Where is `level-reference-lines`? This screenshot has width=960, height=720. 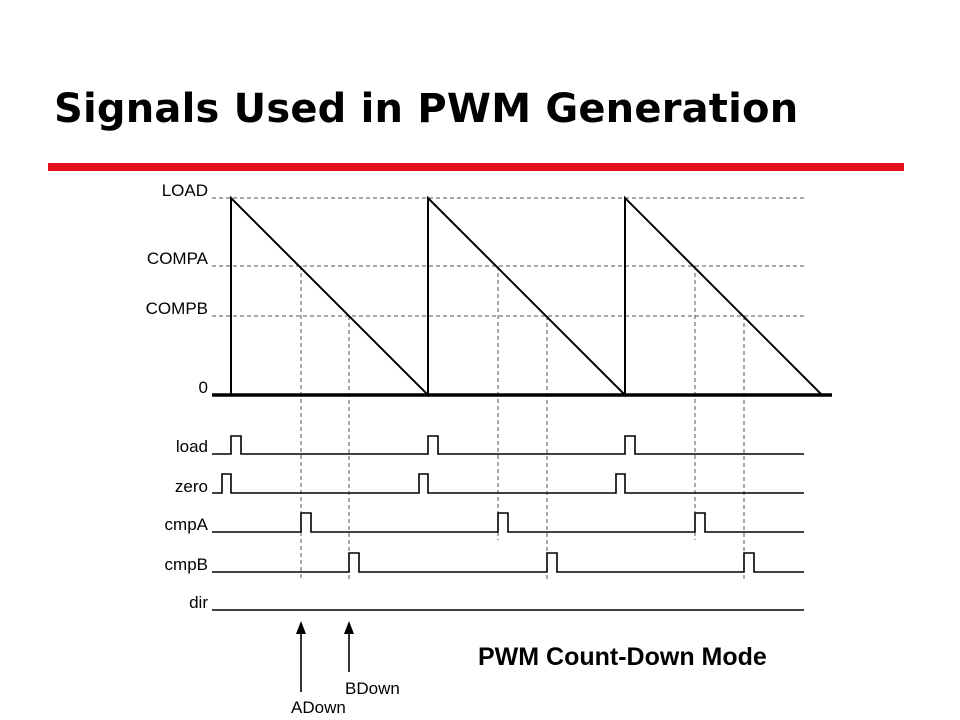
level-reference-lines is located at coordinates (508, 257).